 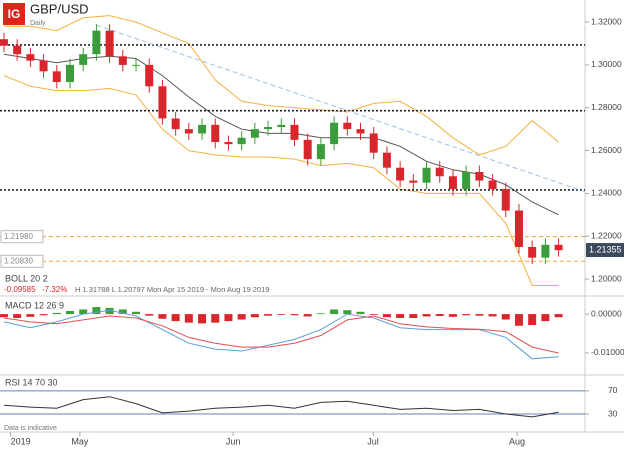 I want to click on logo: IG, so click(x=14, y=14).